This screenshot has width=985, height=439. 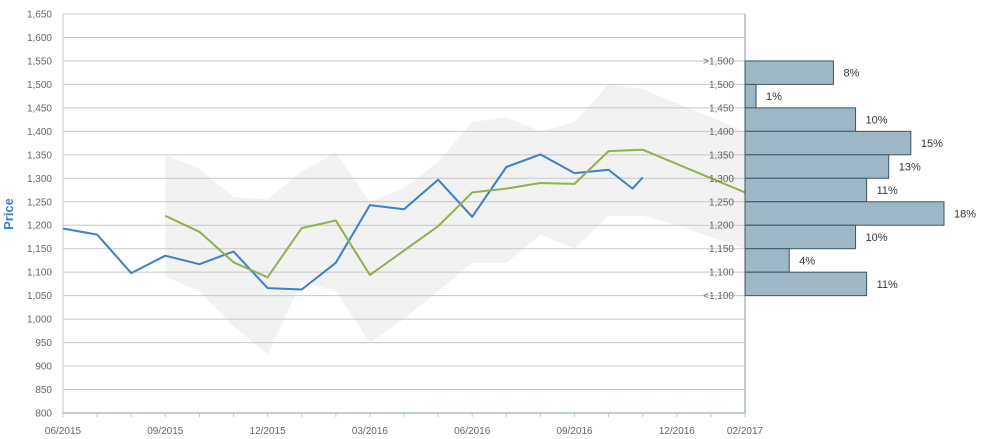 I want to click on y-tick-label: 800, so click(x=43, y=414).